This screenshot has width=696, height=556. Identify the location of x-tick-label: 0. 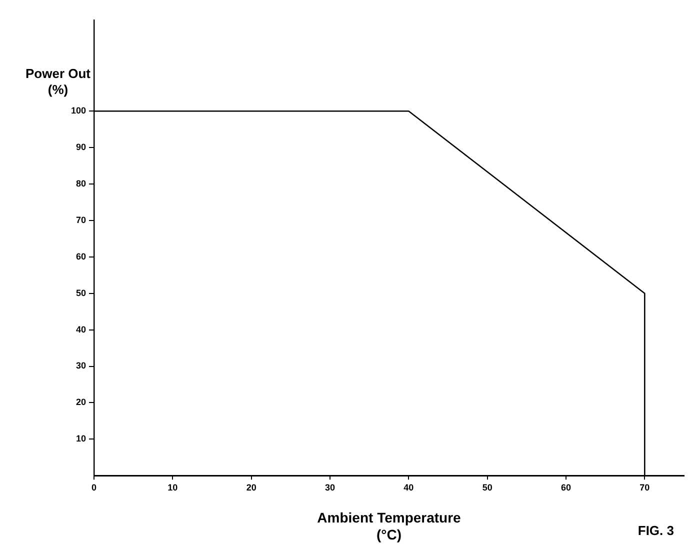
(94, 487).